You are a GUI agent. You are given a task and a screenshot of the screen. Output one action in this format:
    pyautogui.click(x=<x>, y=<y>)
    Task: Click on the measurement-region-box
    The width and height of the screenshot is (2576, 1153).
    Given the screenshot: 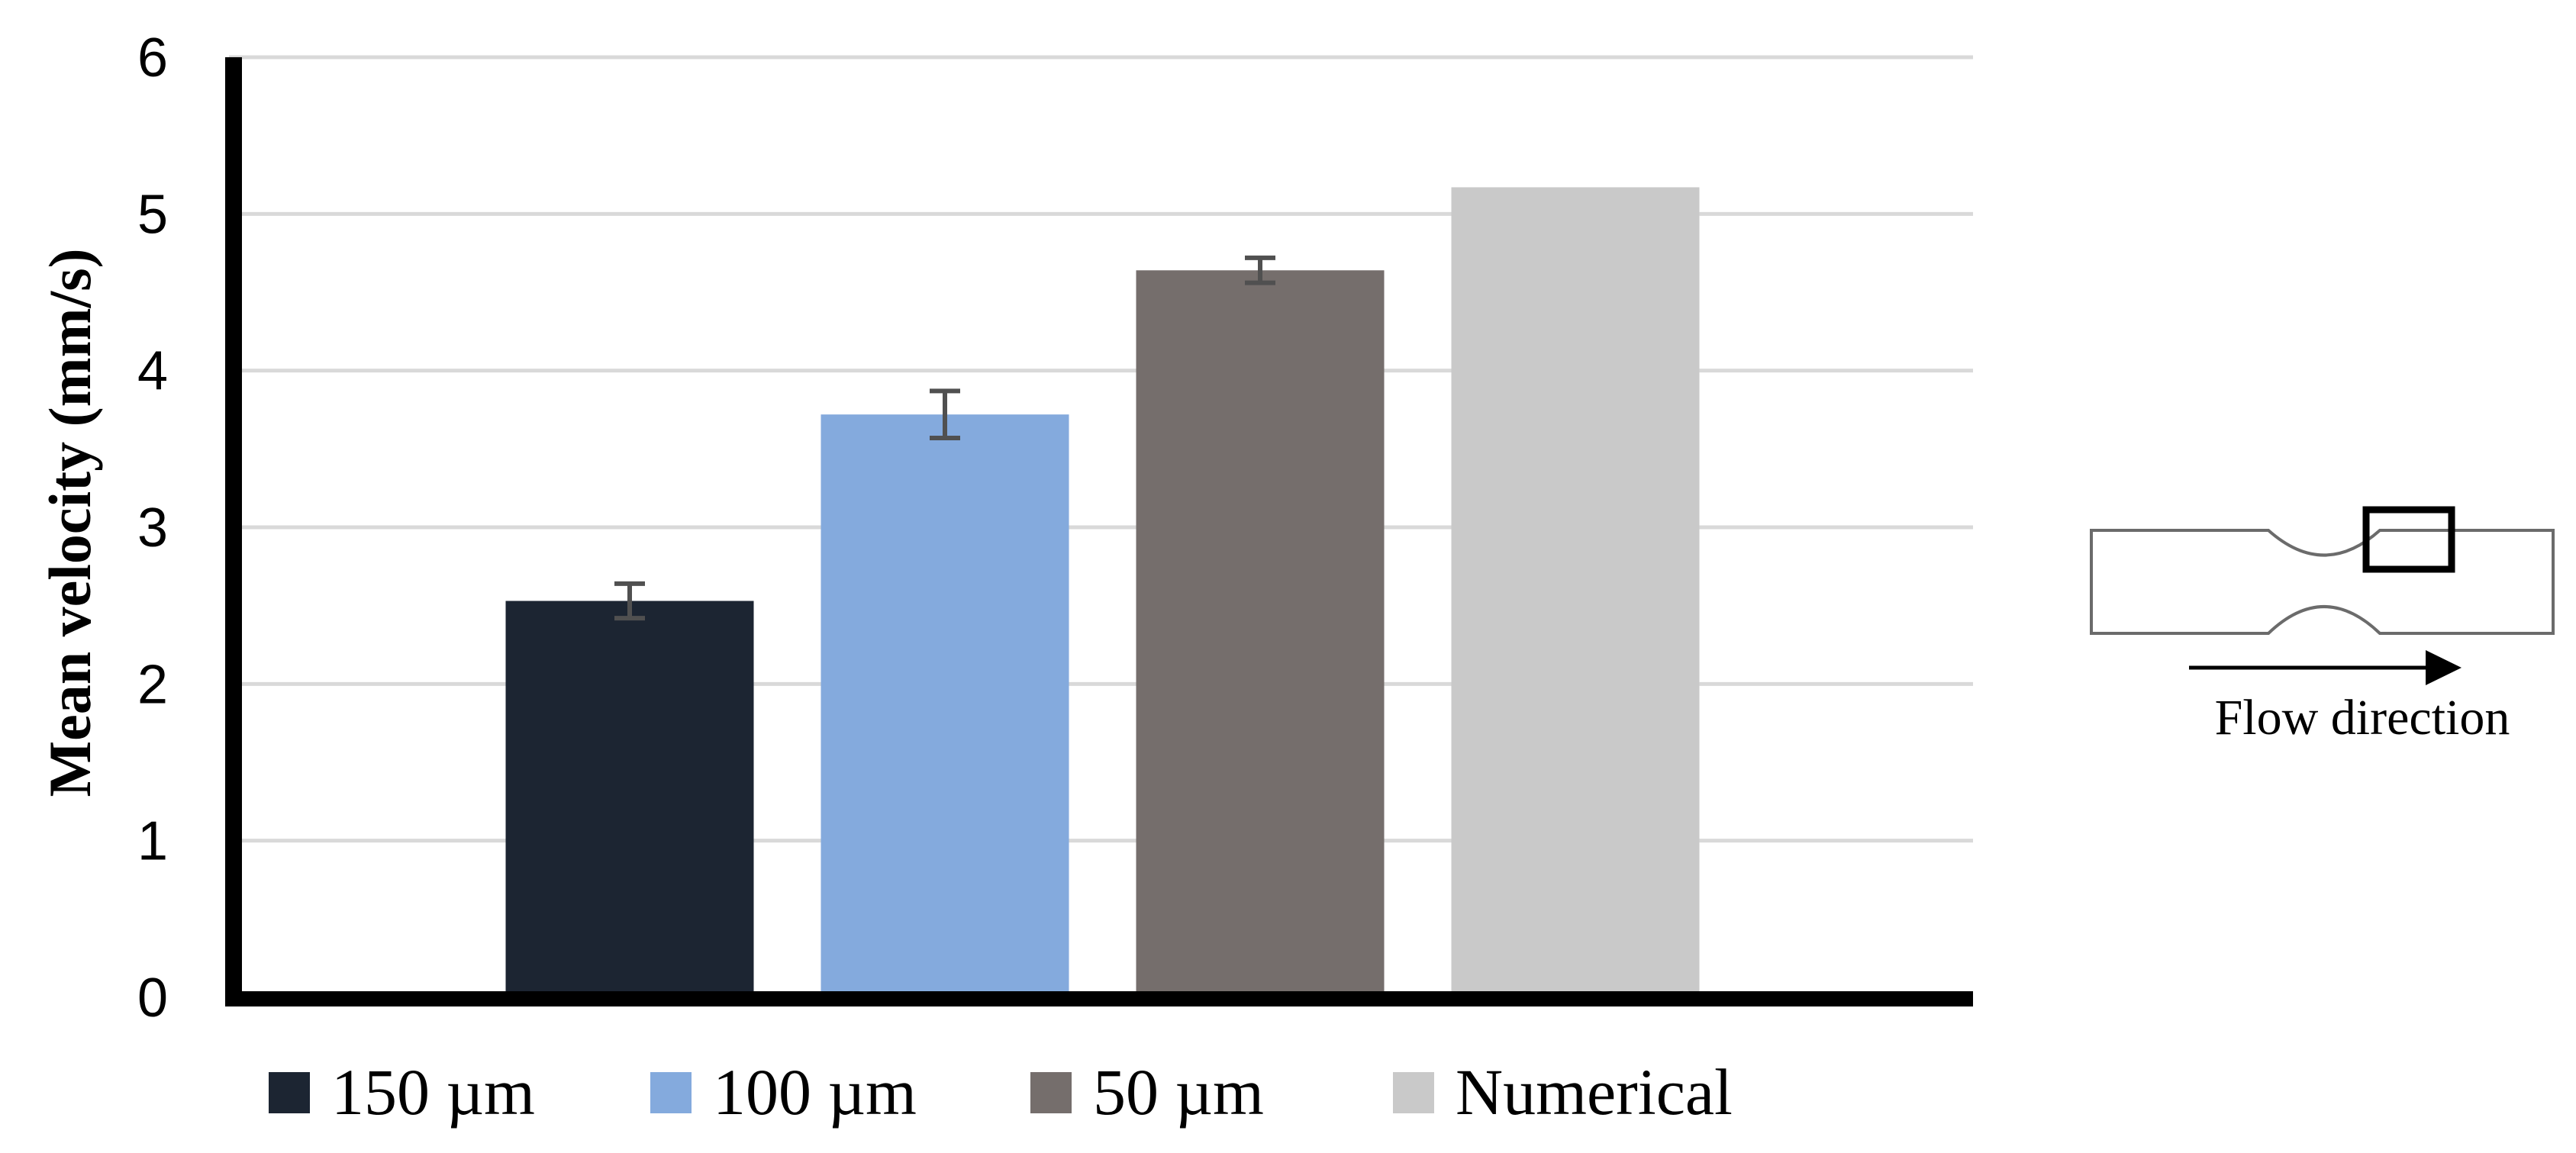 What is the action you would take?
    pyautogui.click(x=2408, y=539)
    